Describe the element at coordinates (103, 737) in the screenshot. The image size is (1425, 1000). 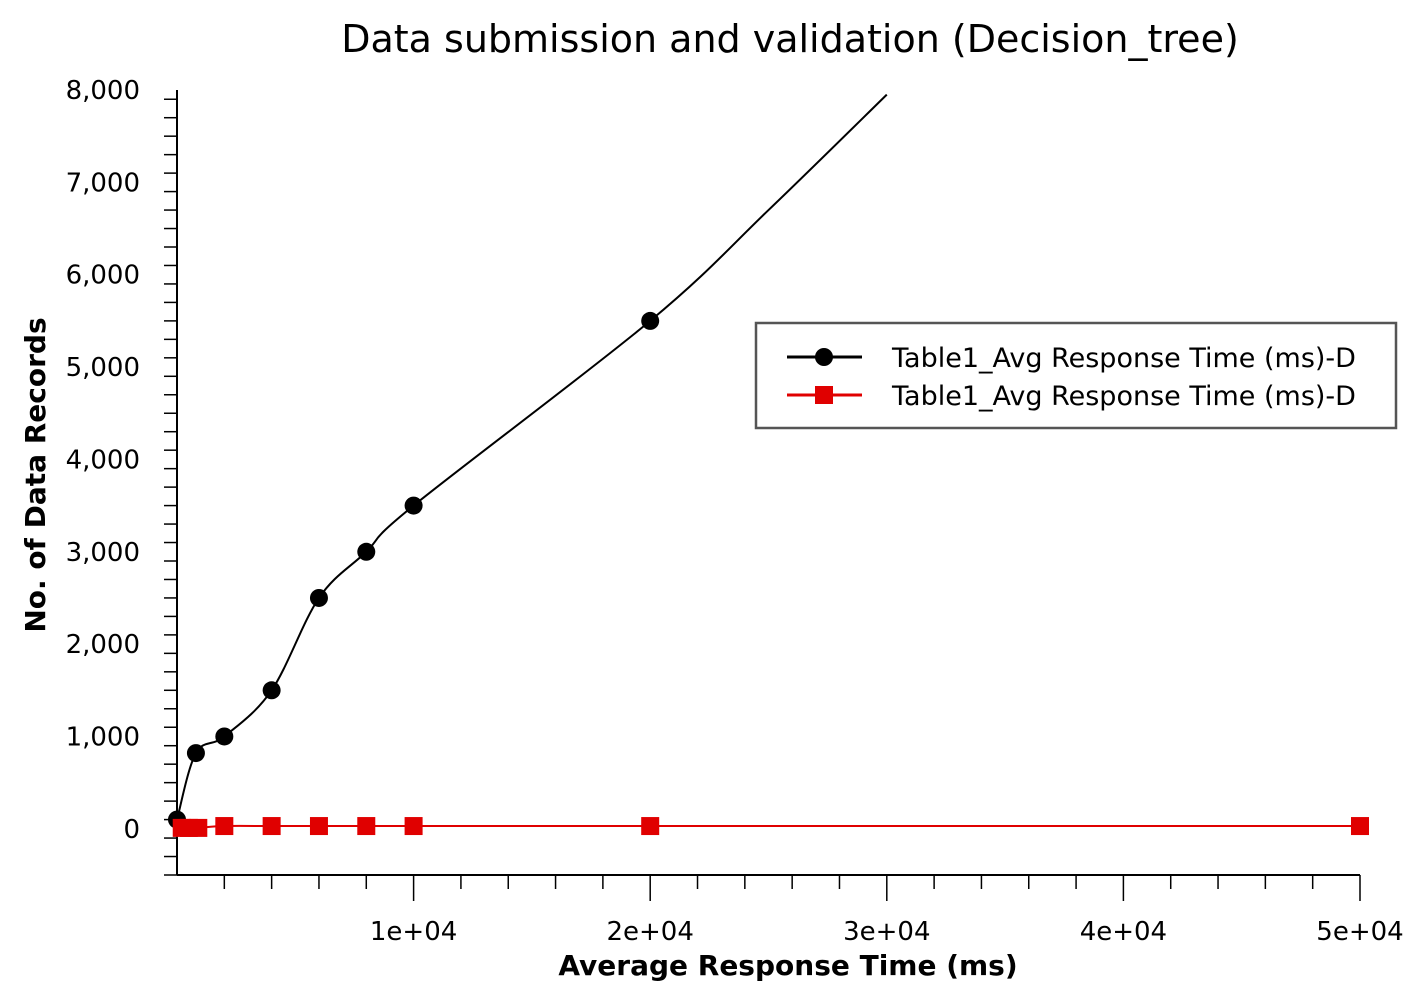
I see `y-tick-label: 1,000` at that location.